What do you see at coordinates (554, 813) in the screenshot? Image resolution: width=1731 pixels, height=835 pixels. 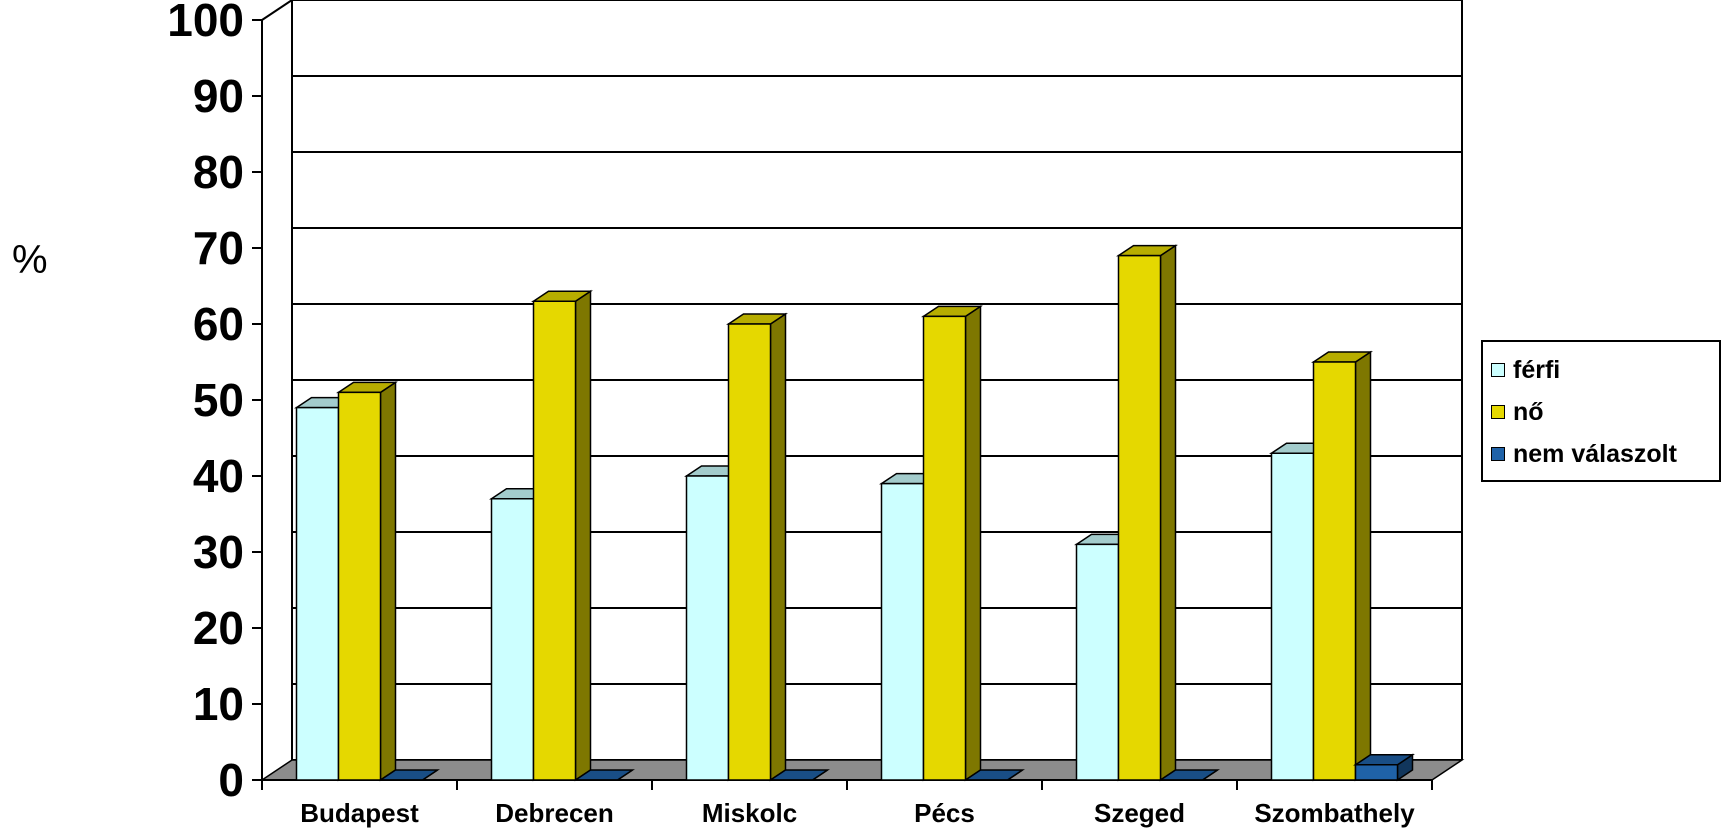 I see `x-tick-label: Debrecen` at bounding box center [554, 813].